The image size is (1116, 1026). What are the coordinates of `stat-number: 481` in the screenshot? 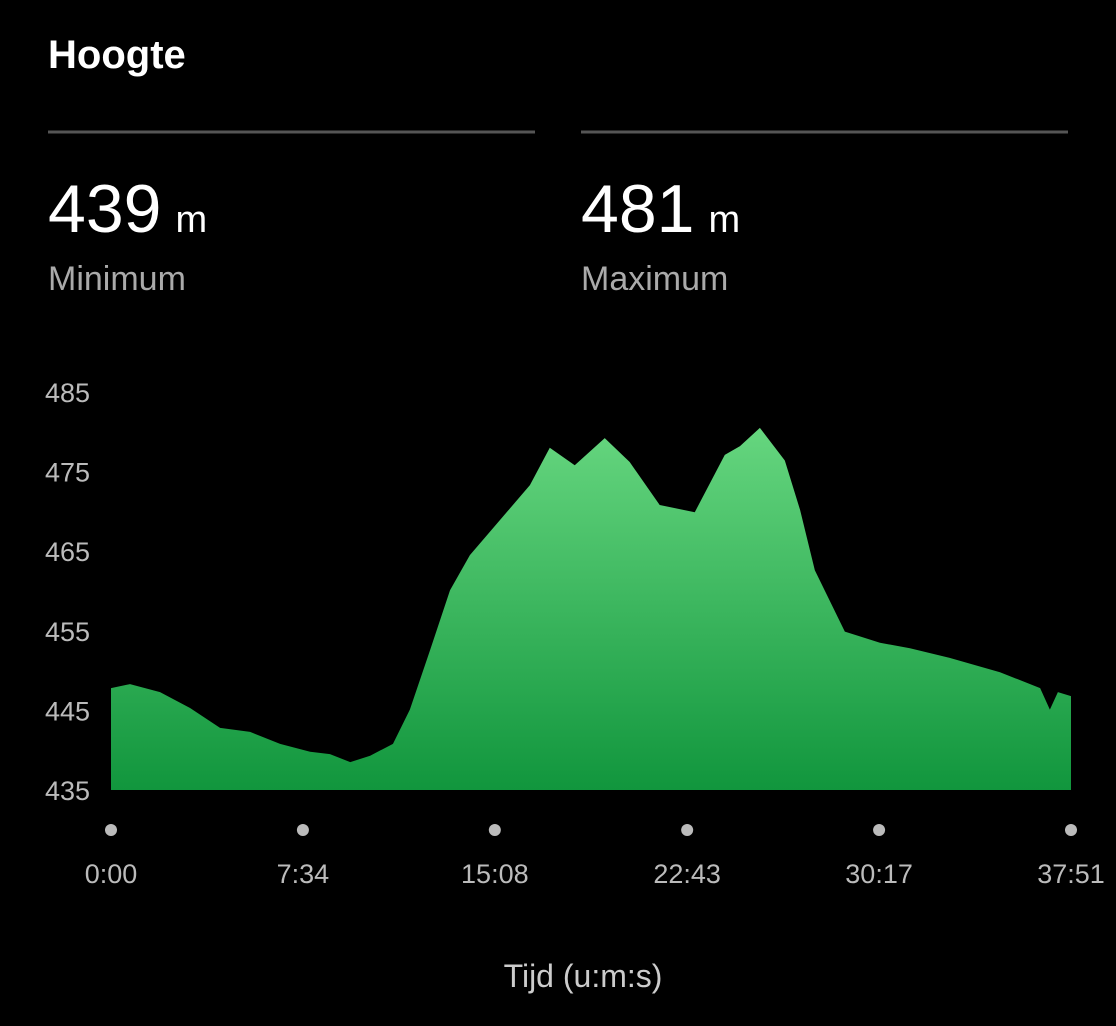 It's located at (637, 209).